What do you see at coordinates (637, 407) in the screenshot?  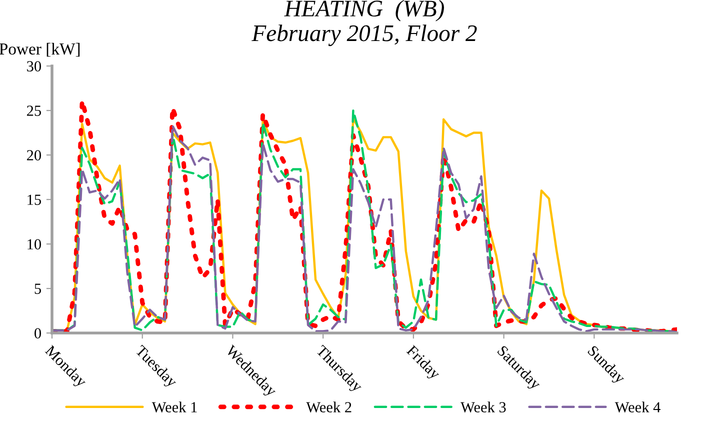 I see `legend-label: Week 4` at bounding box center [637, 407].